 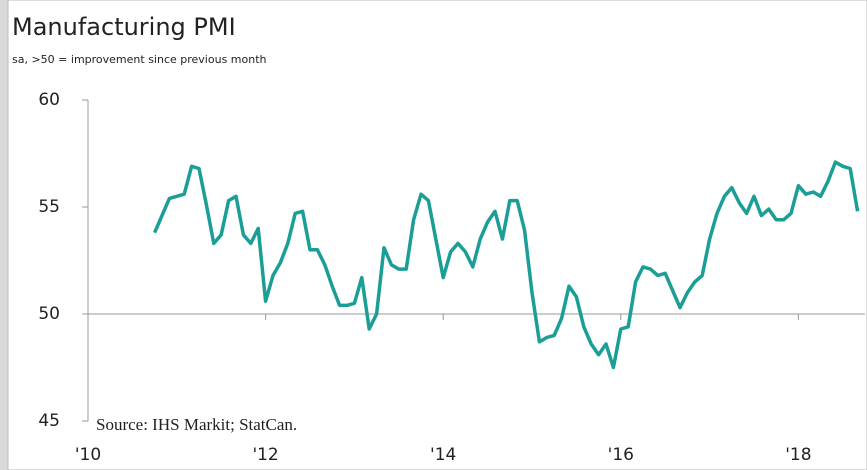 What do you see at coordinates (443, 455) in the screenshot?
I see `x-tick-label: '14` at bounding box center [443, 455].